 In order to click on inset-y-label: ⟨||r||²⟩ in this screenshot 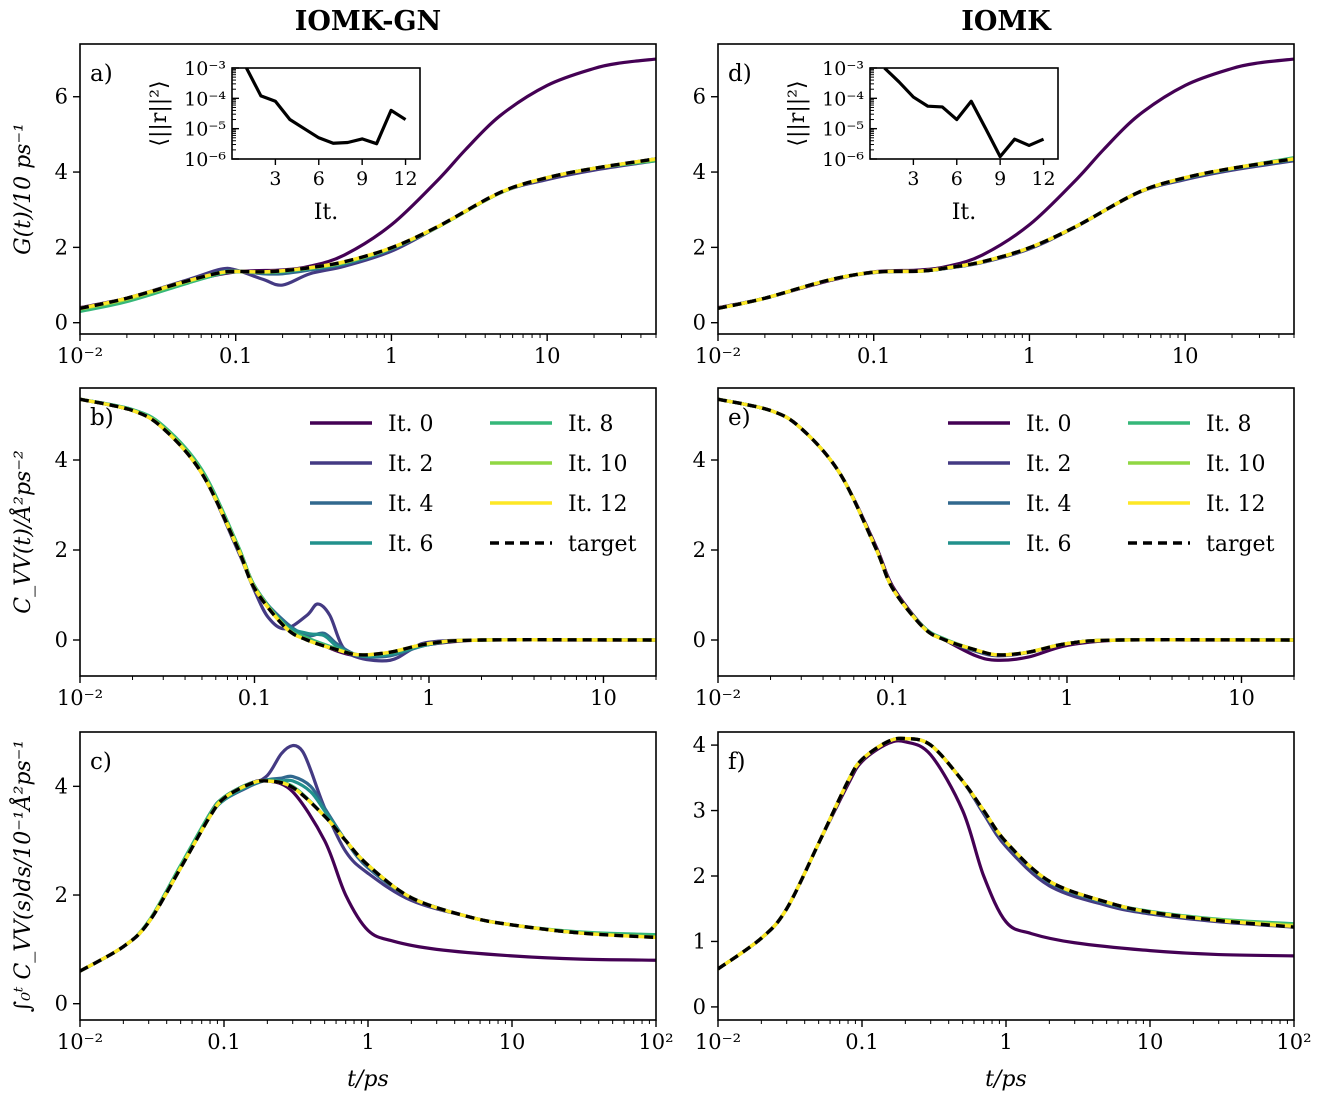, I will do `click(797, 113)`.